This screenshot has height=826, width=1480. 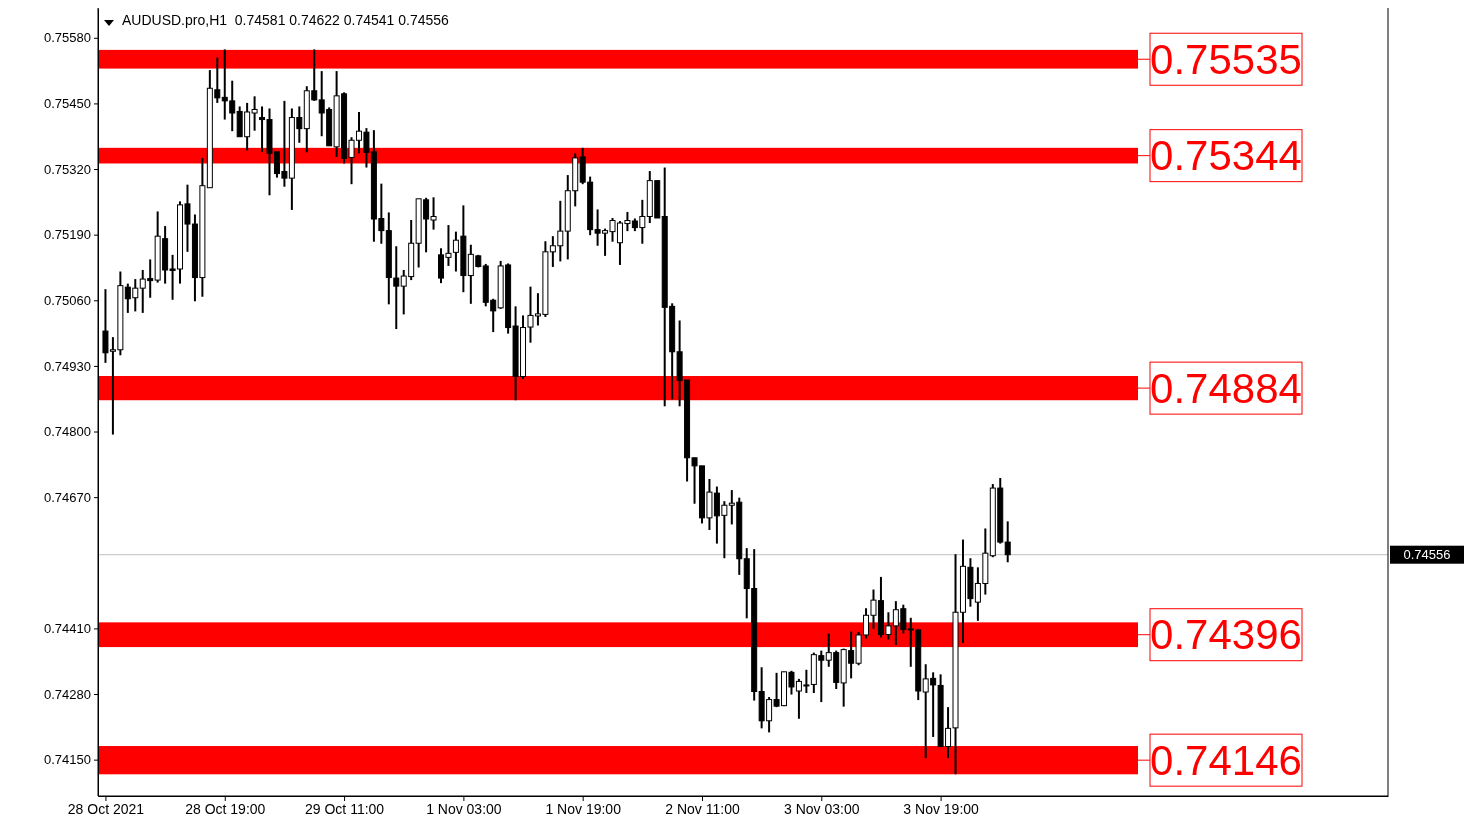 What do you see at coordinates (1226, 635) in the screenshot?
I see `band-label: 0.74396` at bounding box center [1226, 635].